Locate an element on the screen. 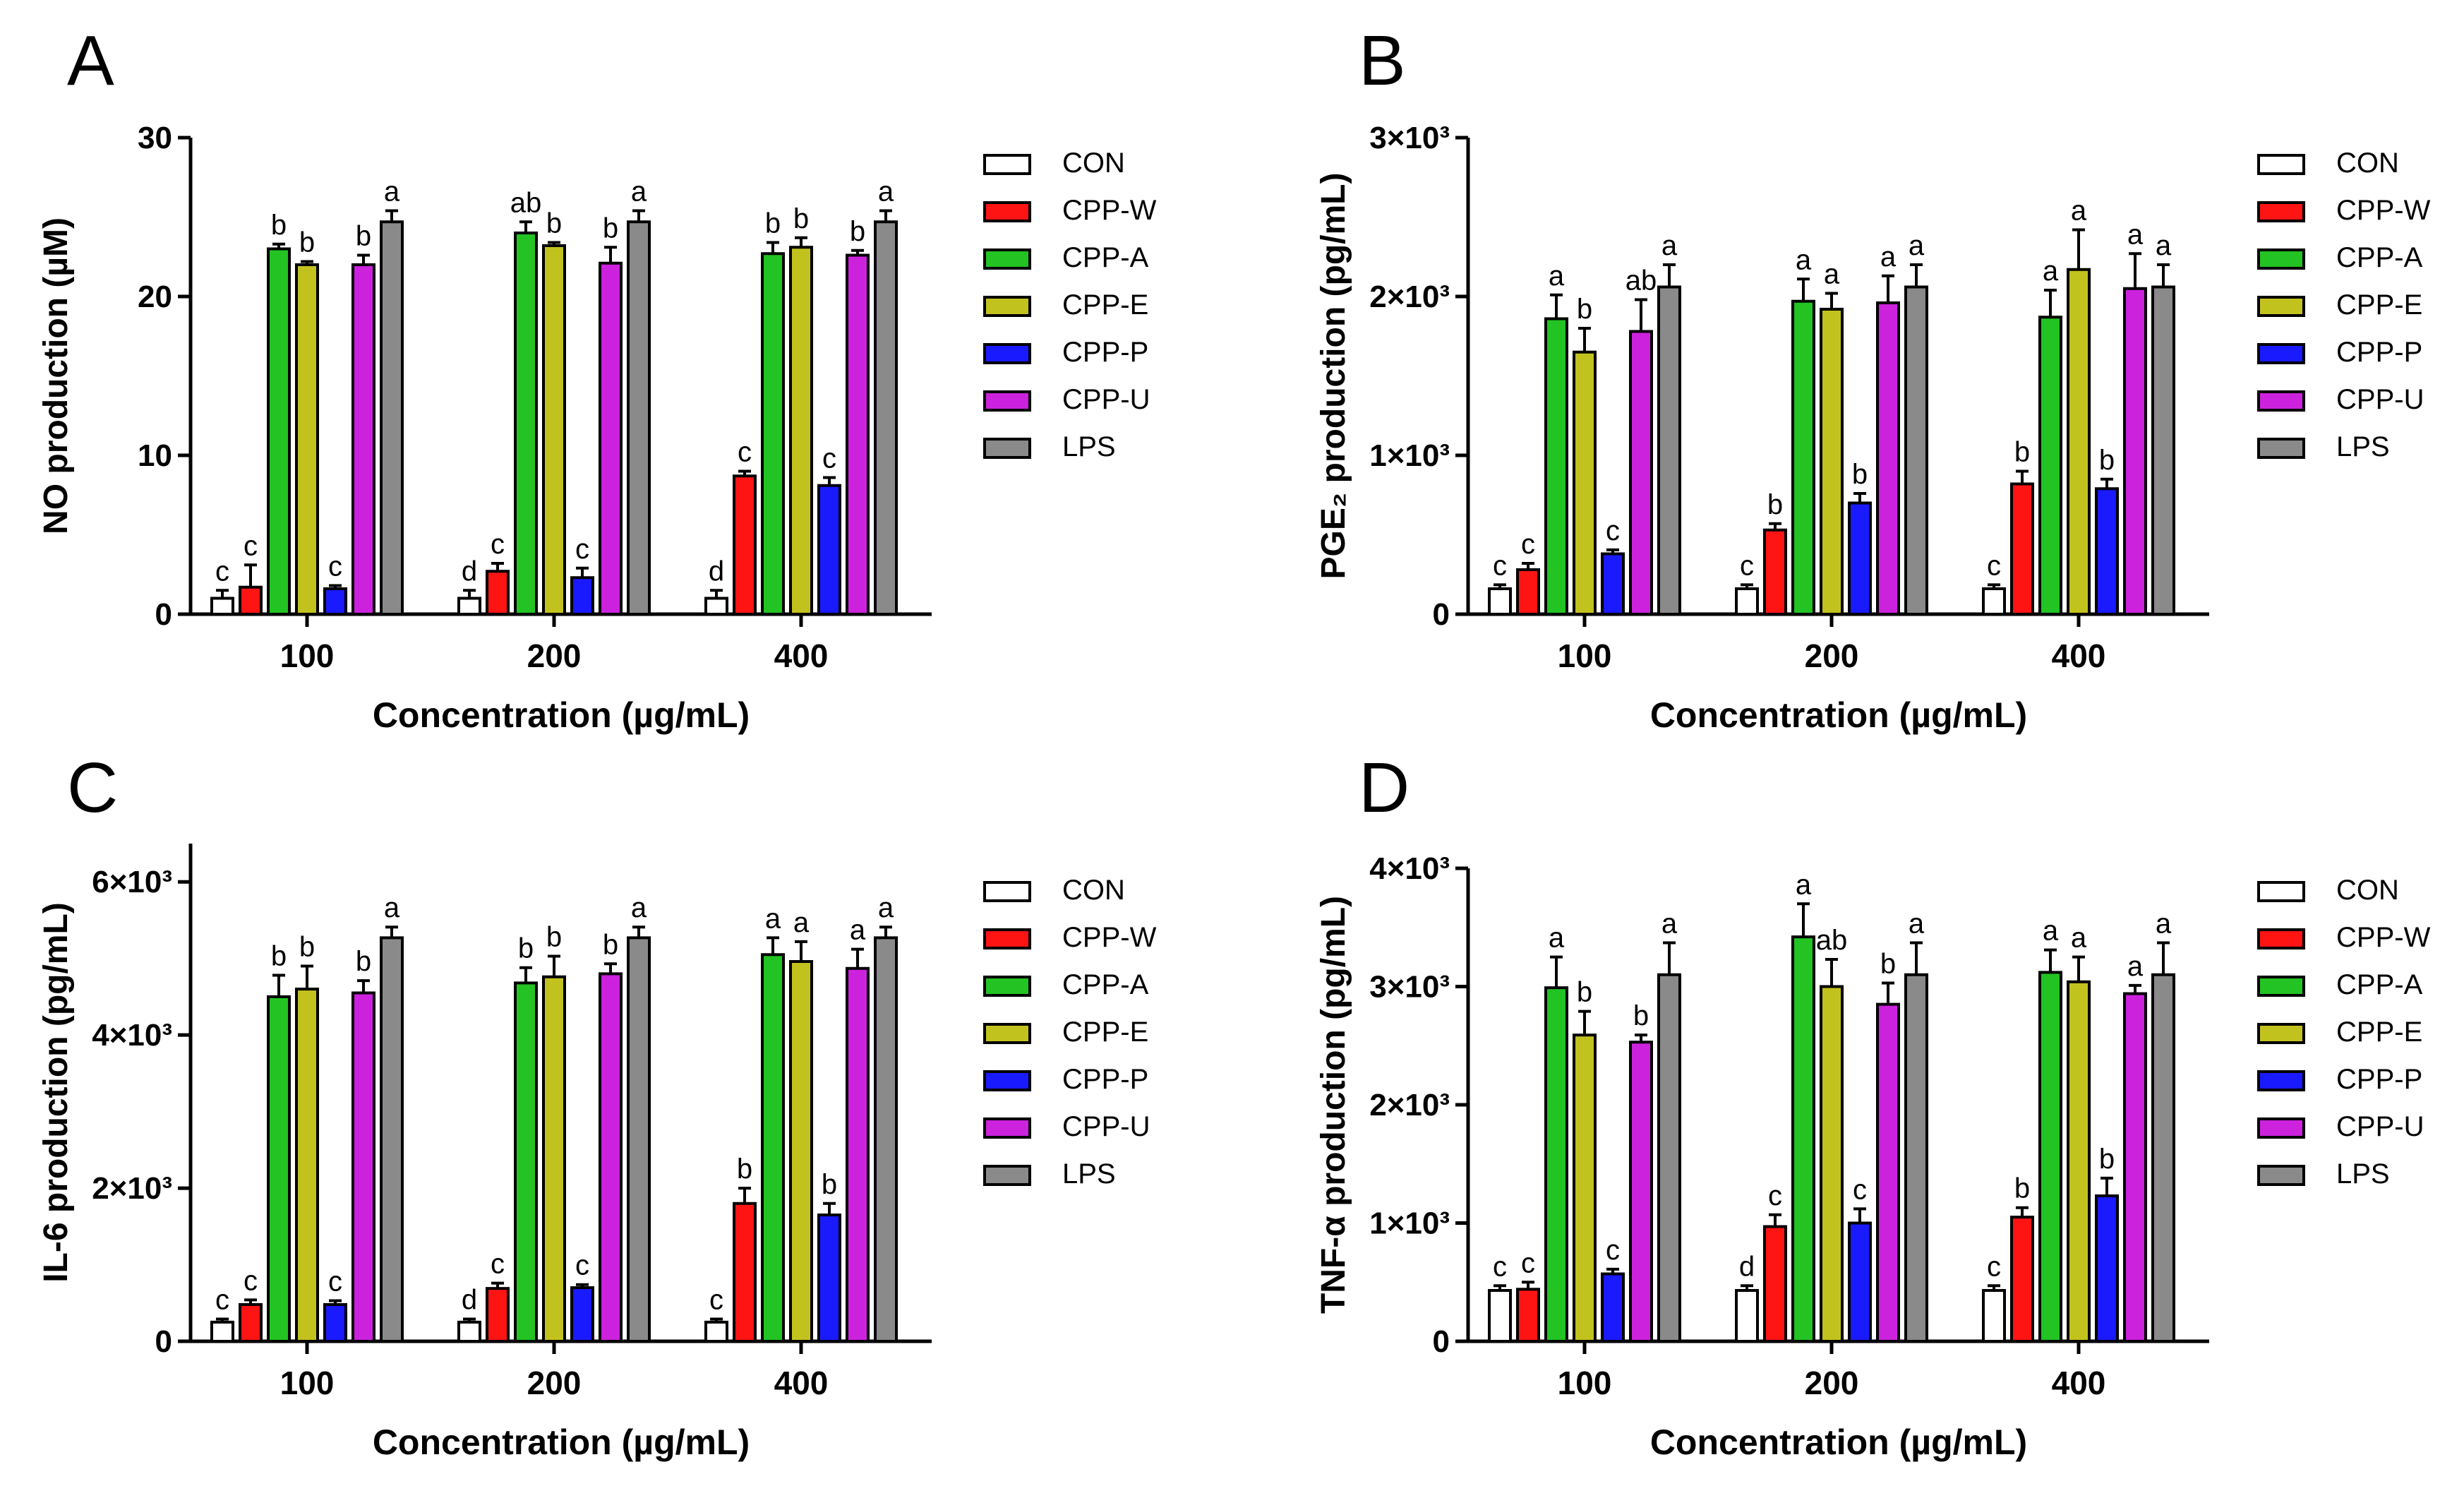 The height and width of the screenshot is (1486, 2464). y-tick-label: 3×10³ is located at coordinates (1409, 987).